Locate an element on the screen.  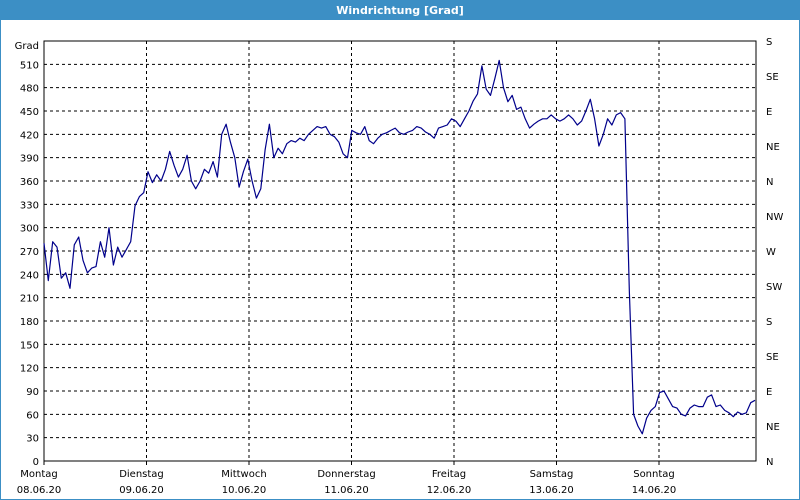
y-tick-label: 360 is located at coordinates (29, 182).